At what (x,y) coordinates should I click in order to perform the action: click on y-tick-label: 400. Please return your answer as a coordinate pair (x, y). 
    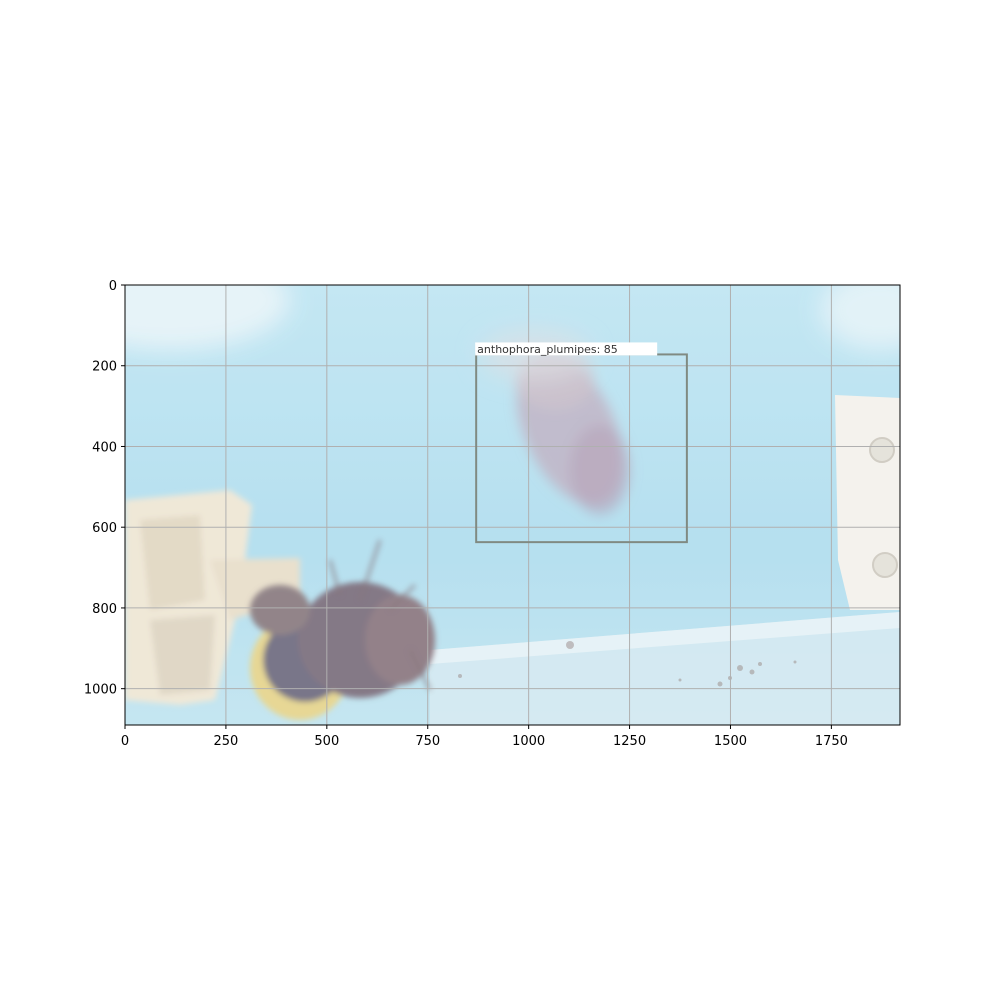
    Looking at the image, I should click on (104, 447).